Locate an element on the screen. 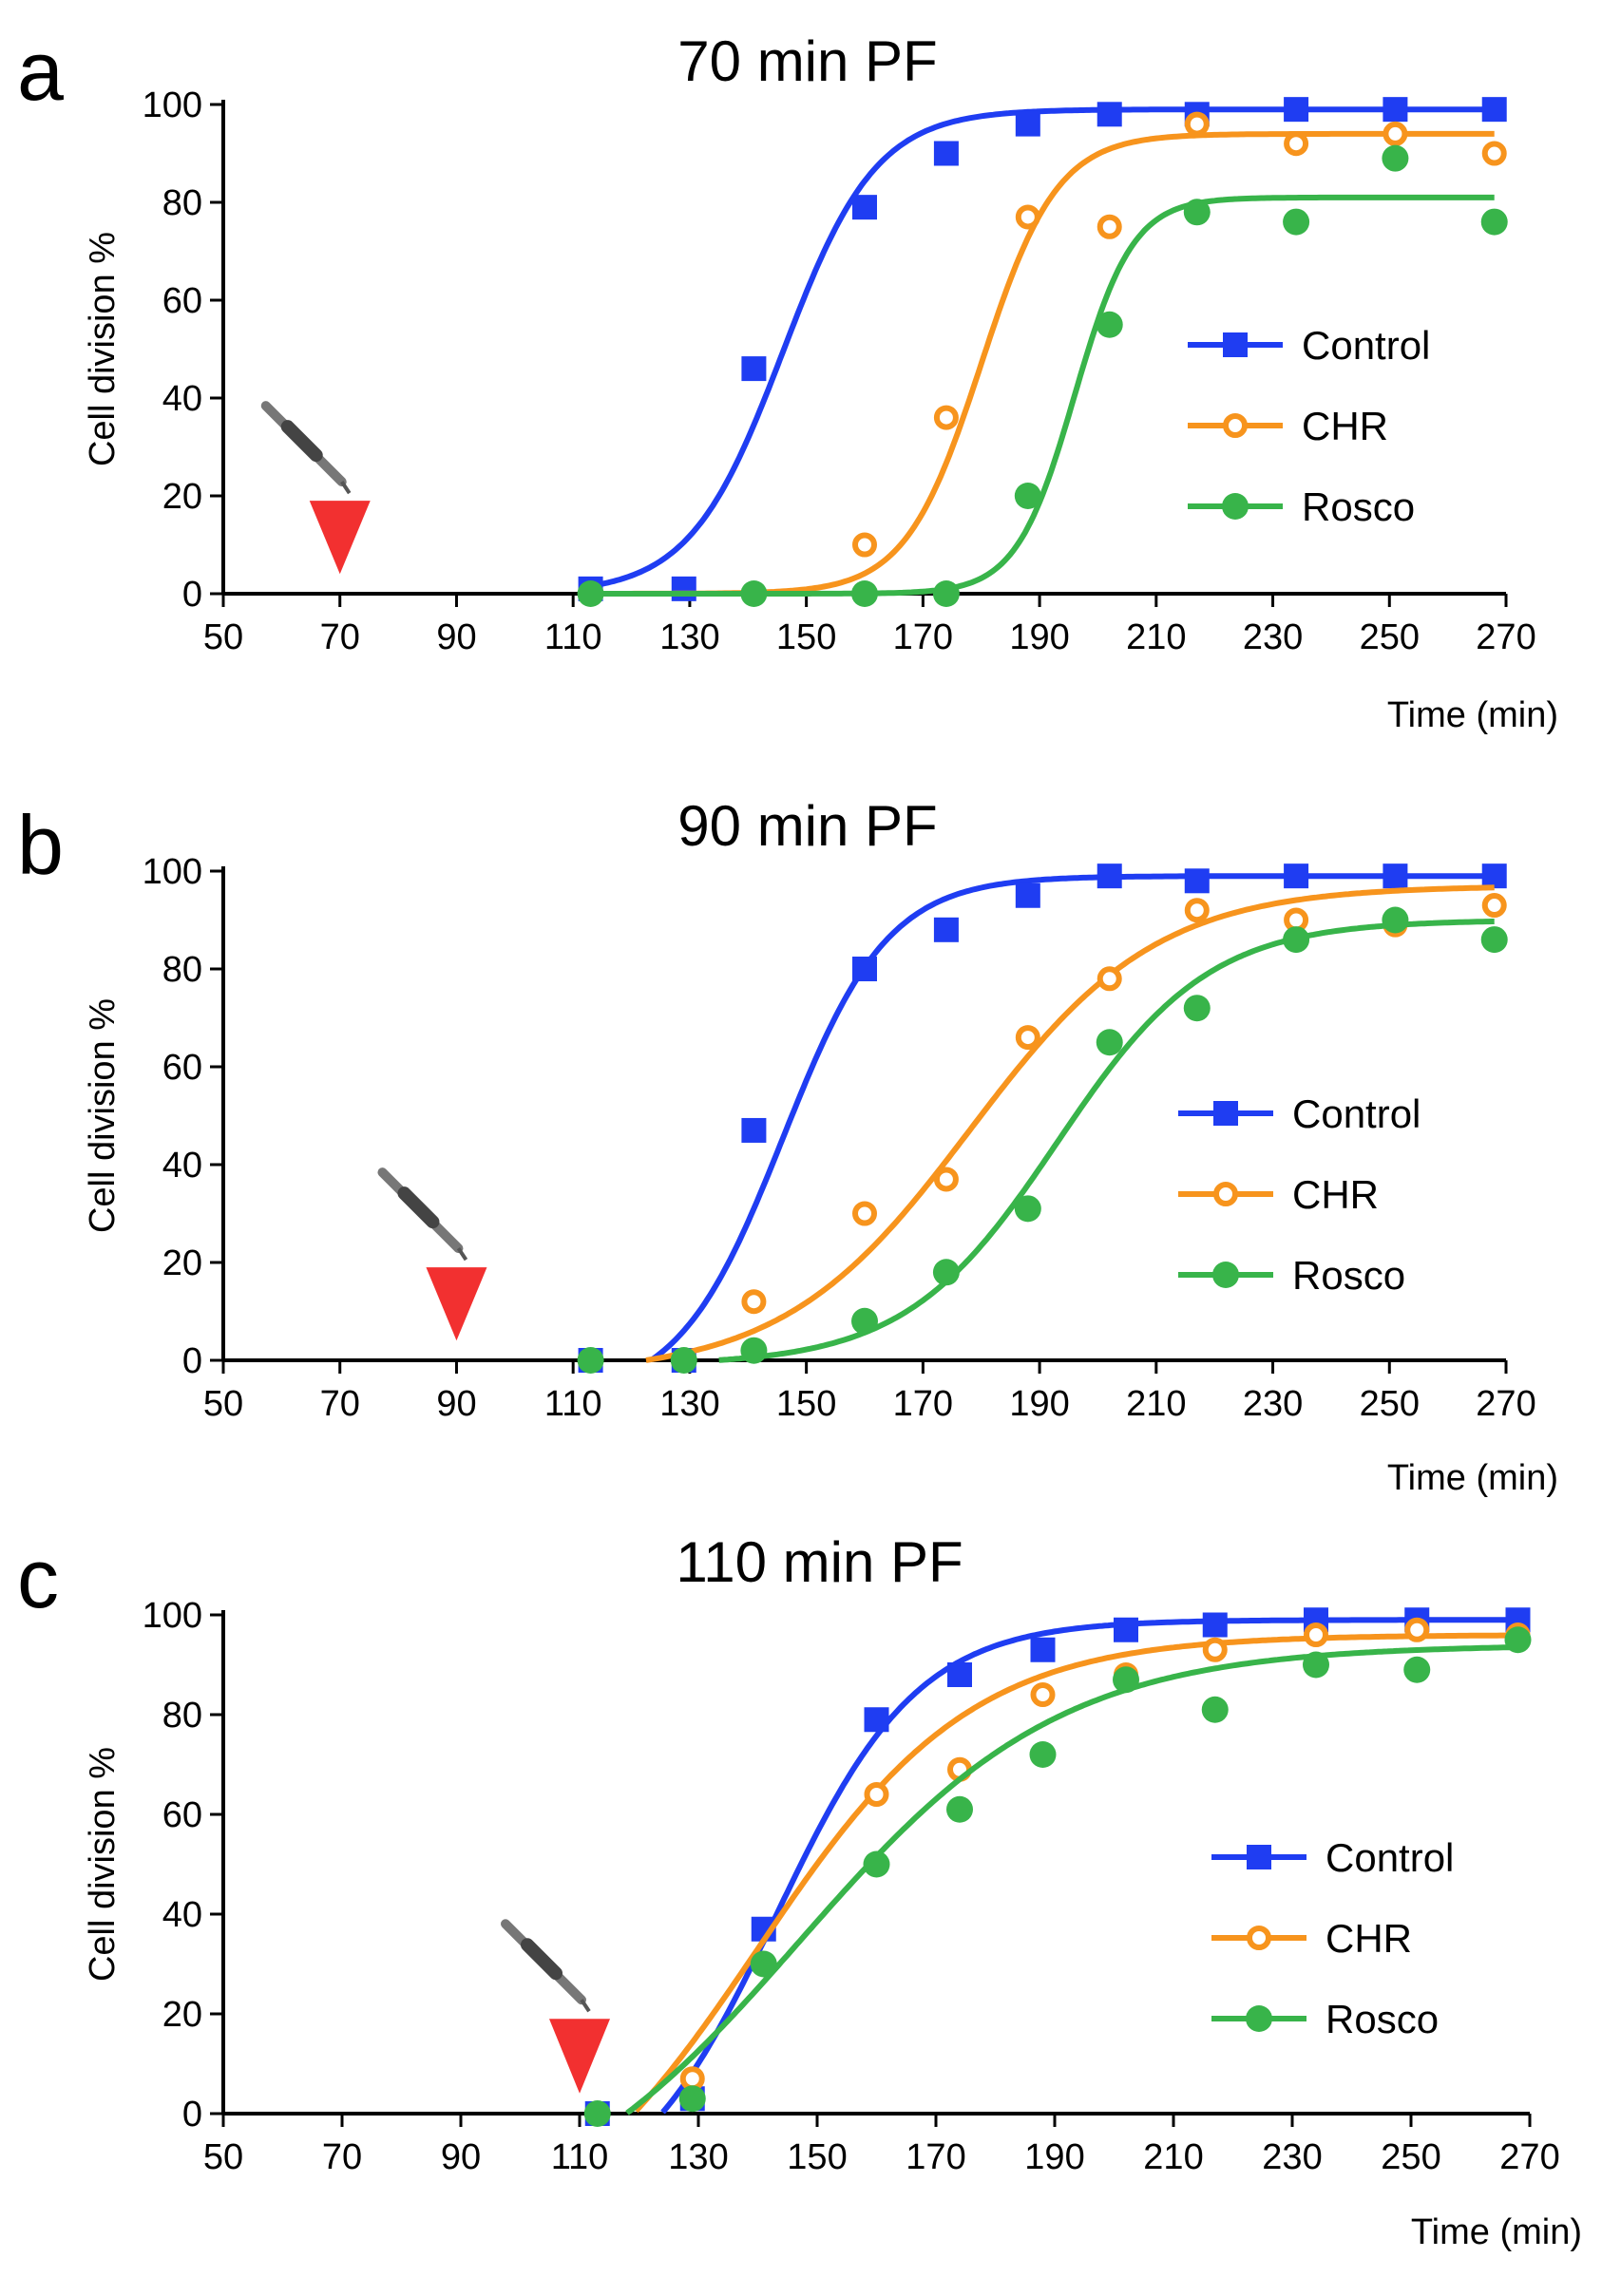  y-axis-title: Cell division % is located at coordinates (103, 1116).